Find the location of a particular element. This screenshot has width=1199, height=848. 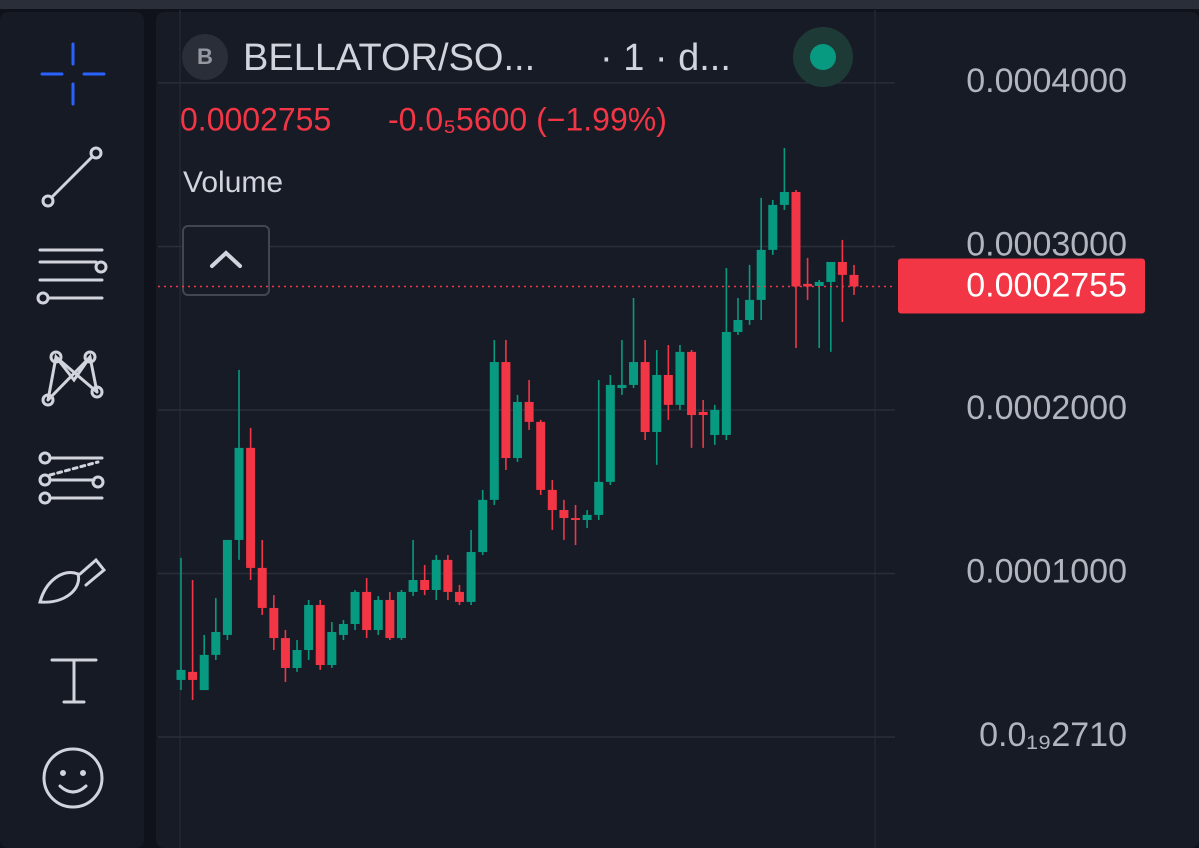

chevron is located at coordinates (226, 259).